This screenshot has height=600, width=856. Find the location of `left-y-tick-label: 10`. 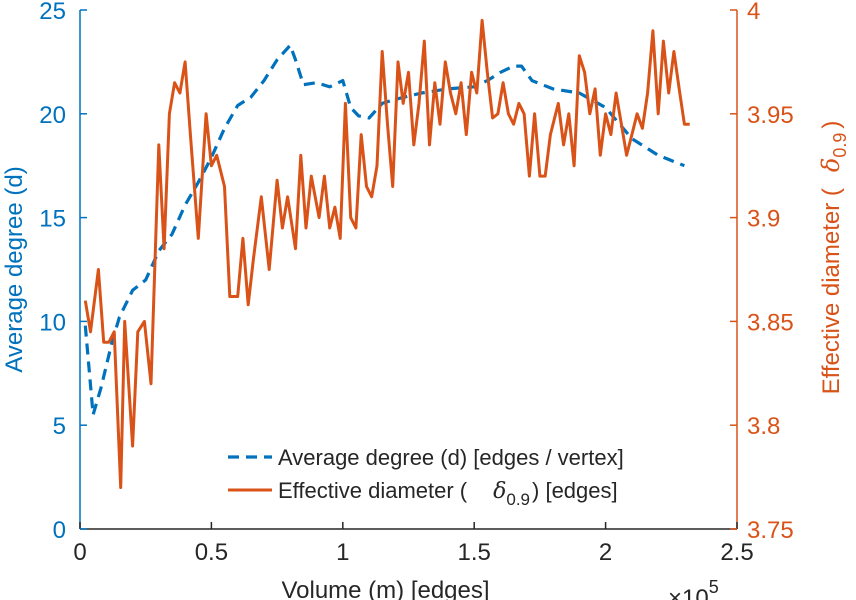

left-y-tick-label: 10 is located at coordinates (52, 322).